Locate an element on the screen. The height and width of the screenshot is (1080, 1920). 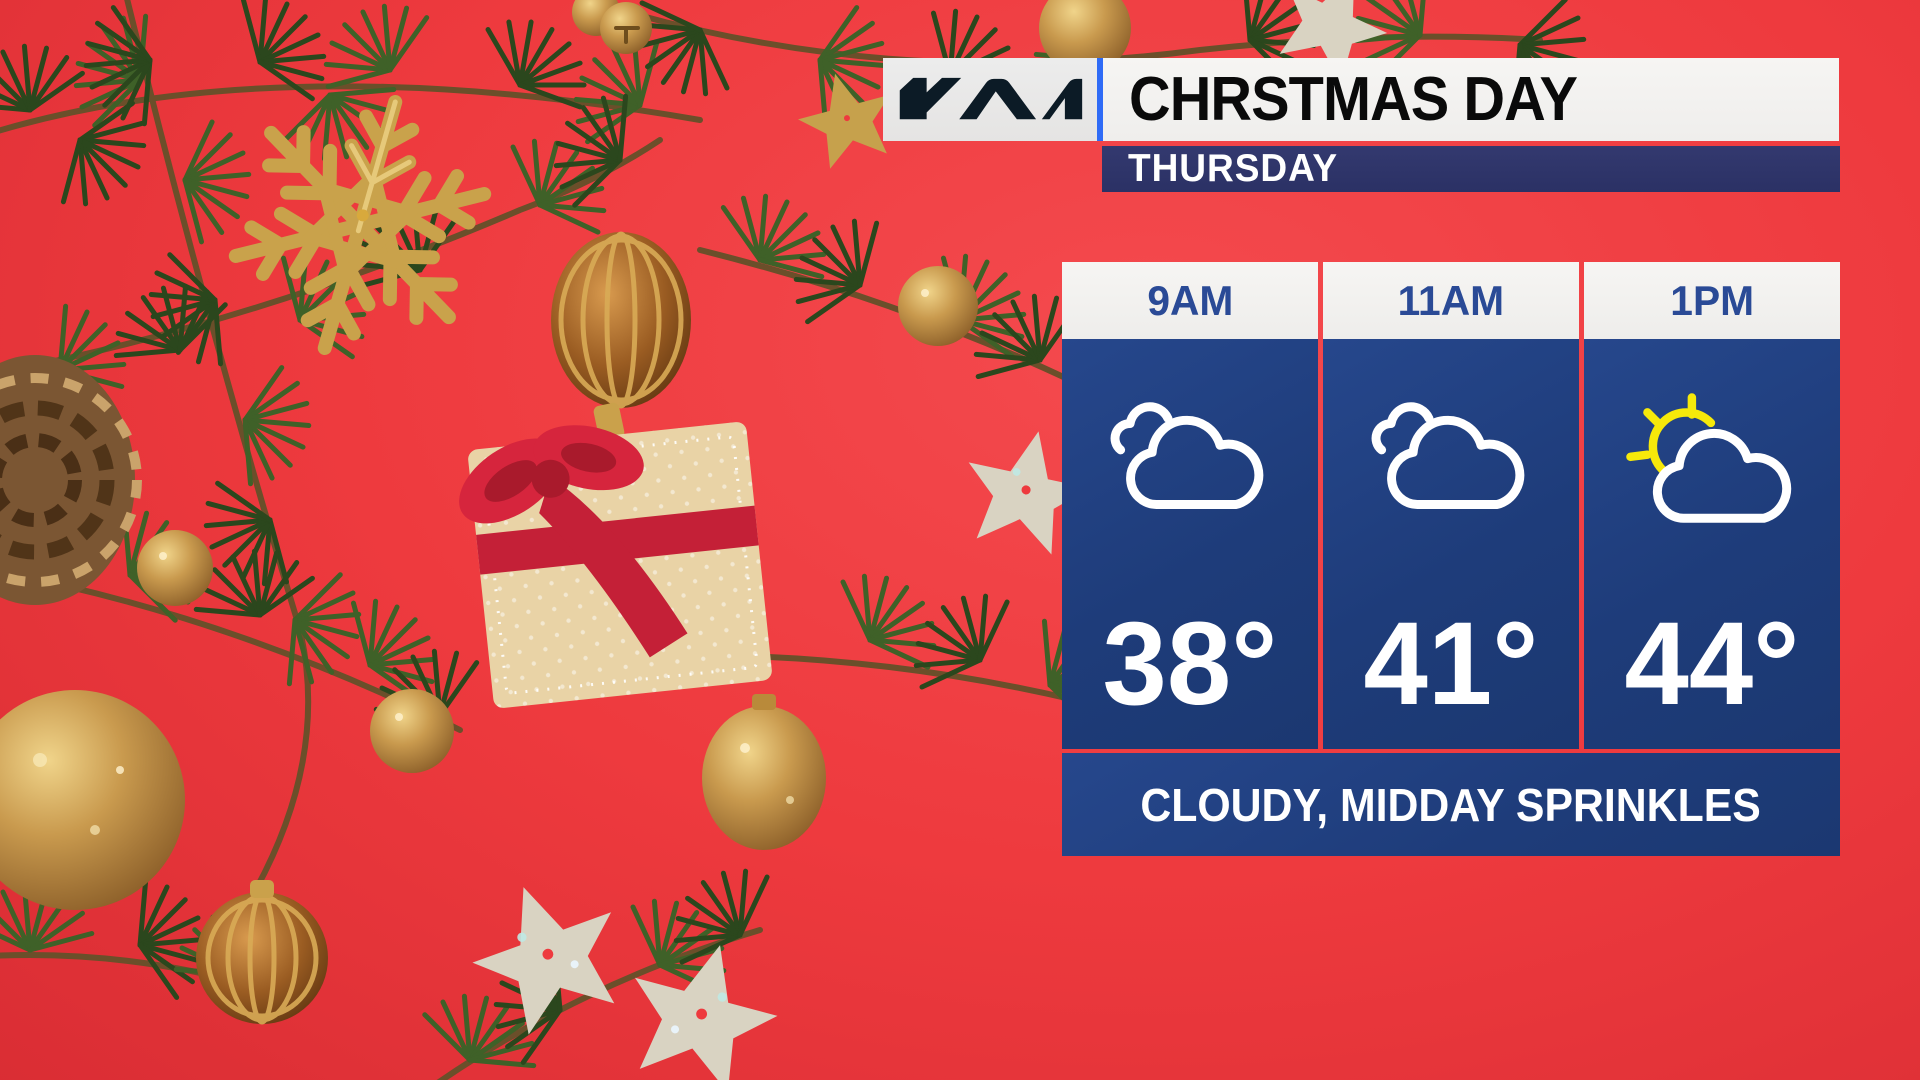
forecast-body: 38° is located at coordinates (1190, 544).